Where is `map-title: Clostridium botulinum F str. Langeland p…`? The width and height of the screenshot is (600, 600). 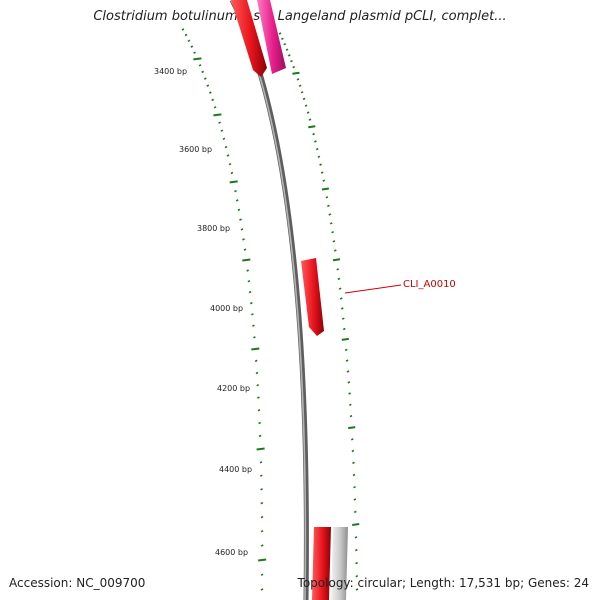
map-title: Clostridium botulinum F str. Langeland p… is located at coordinates (300, 16).